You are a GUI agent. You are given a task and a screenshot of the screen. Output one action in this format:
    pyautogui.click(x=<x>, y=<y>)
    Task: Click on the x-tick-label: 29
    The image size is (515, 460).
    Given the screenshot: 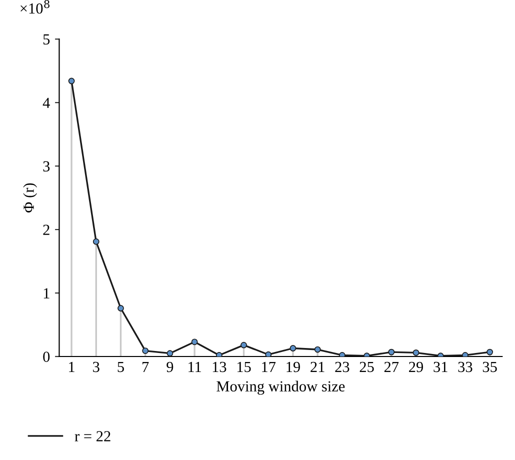 What is the action you would take?
    pyautogui.click(x=416, y=367)
    